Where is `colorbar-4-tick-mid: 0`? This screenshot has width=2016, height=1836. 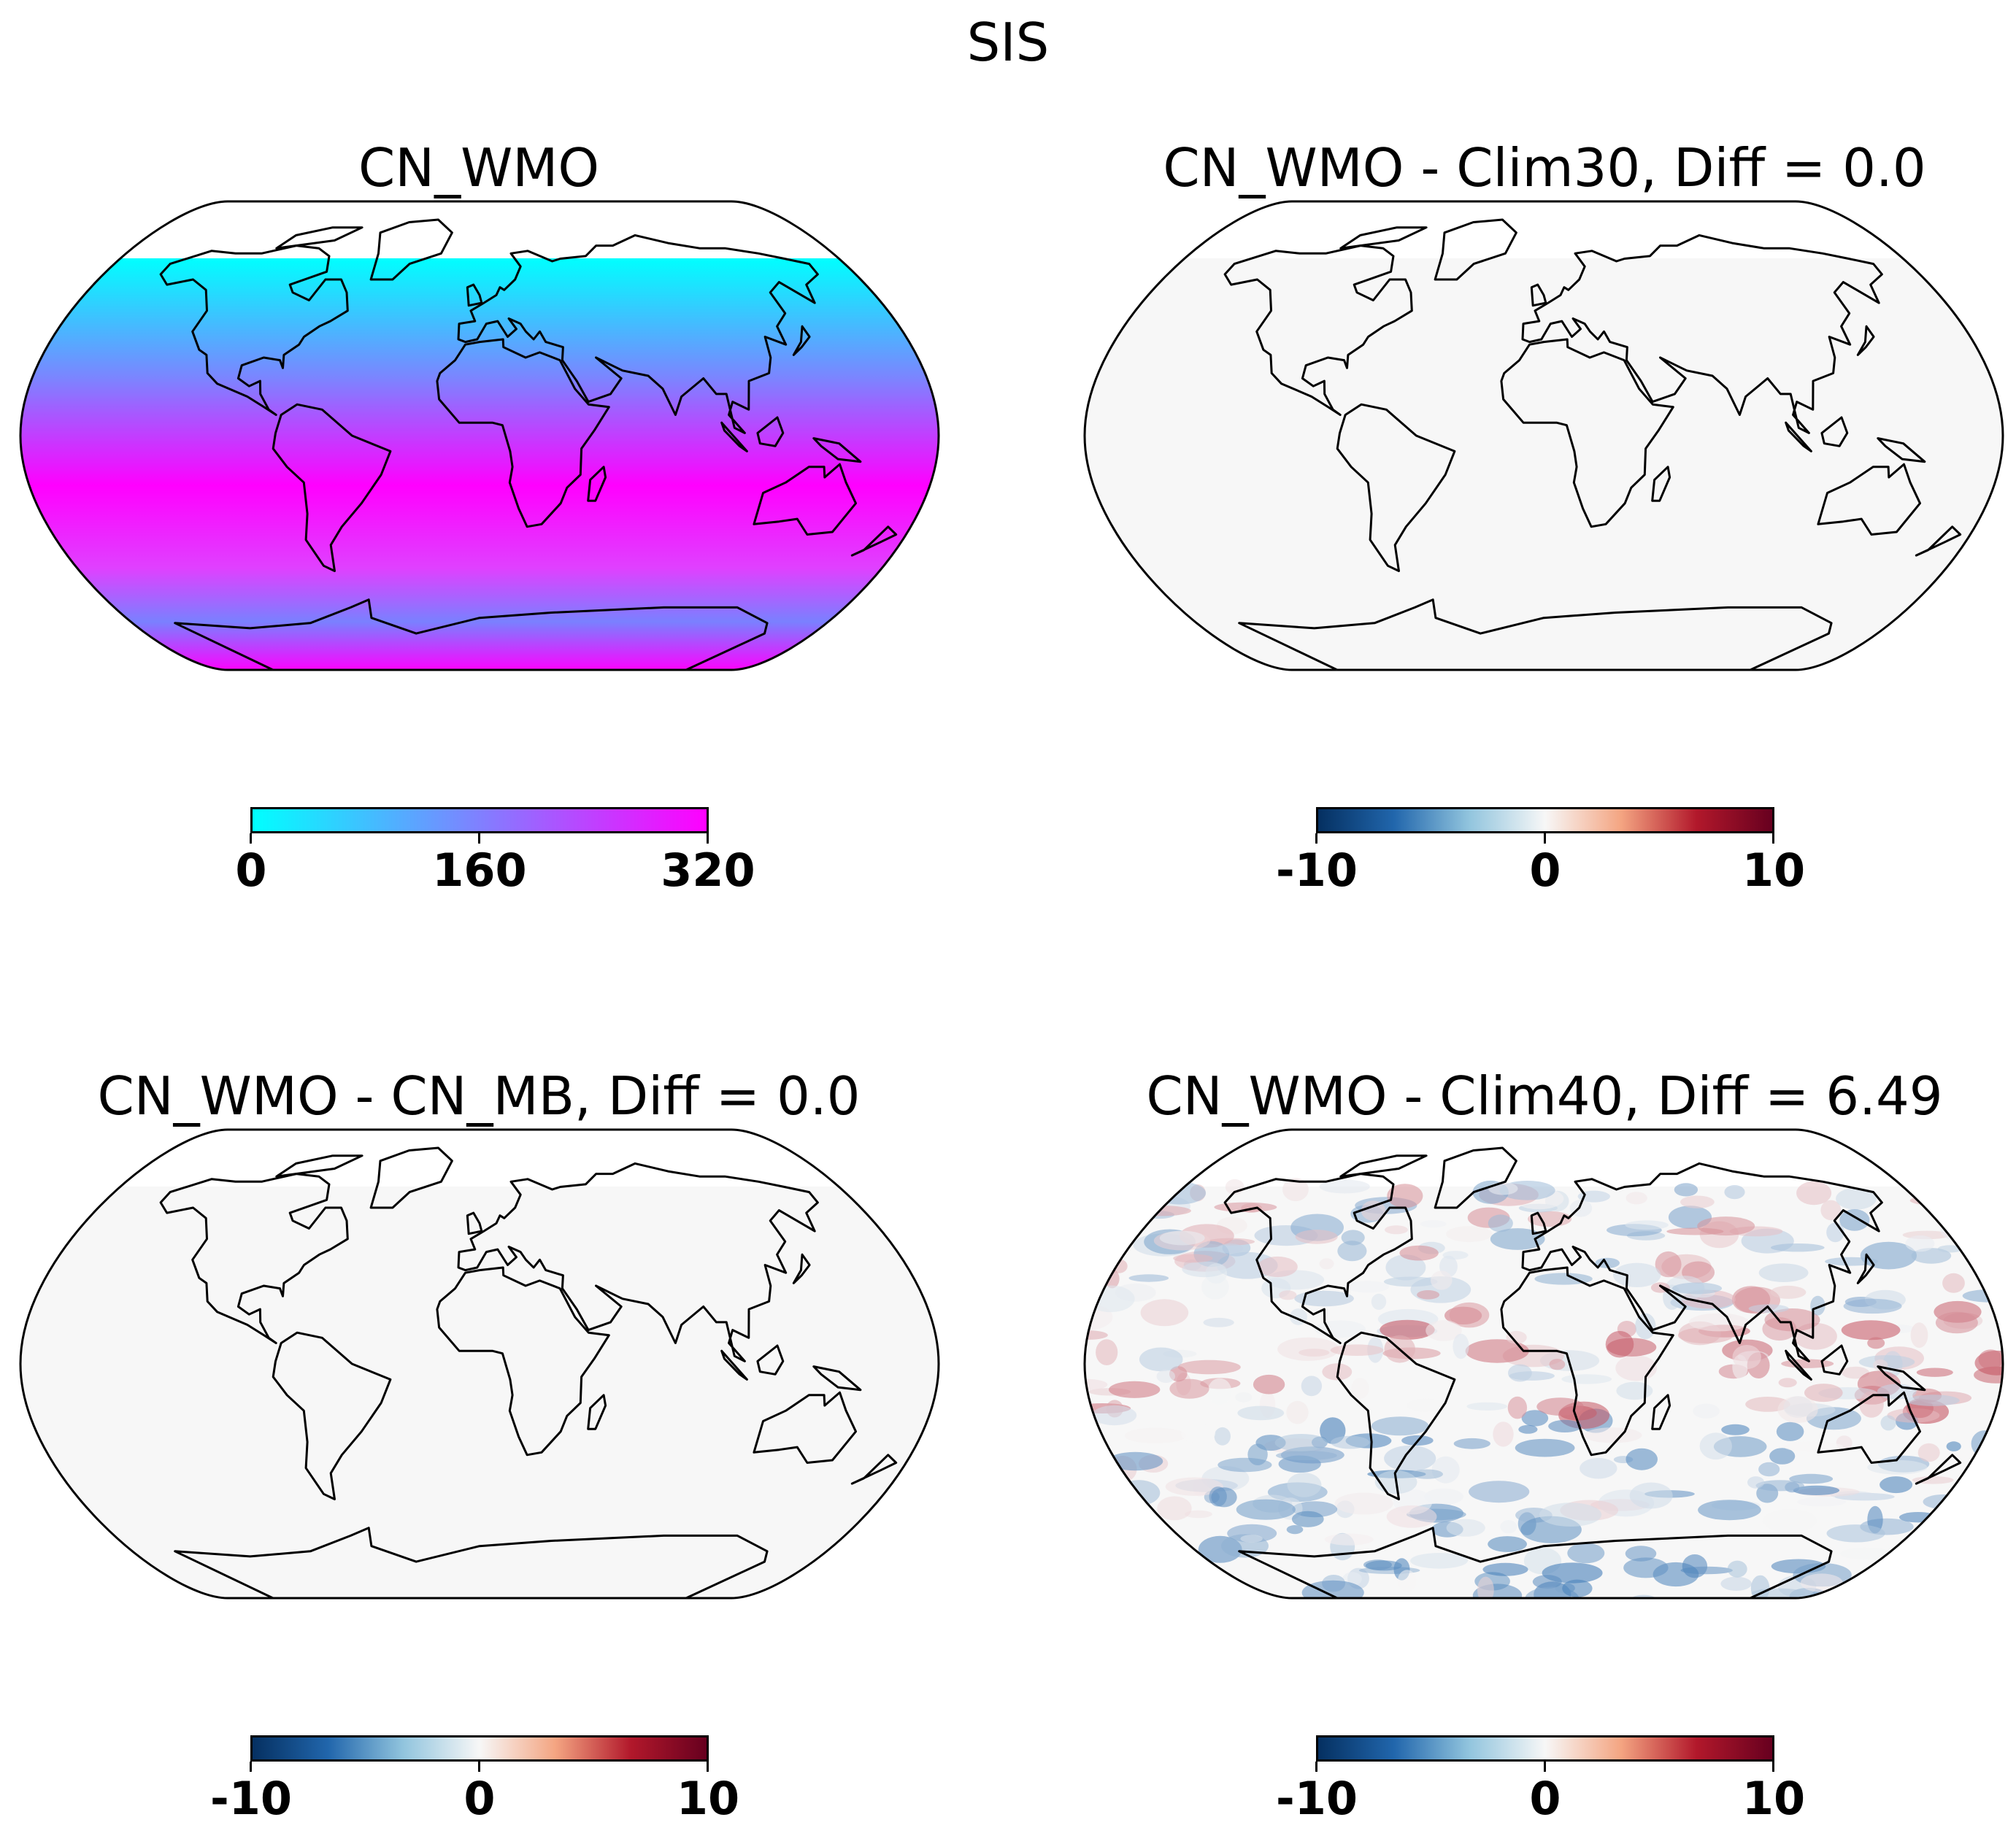 colorbar-4-tick-mid: 0 is located at coordinates (1545, 1798).